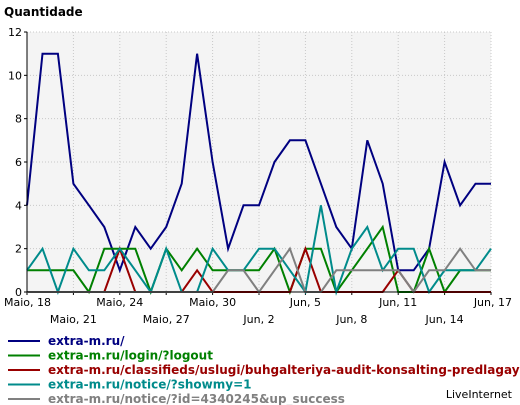 This screenshot has height=405, width=520. What do you see at coordinates (73, 319) in the screenshot?
I see `x-tick-label: Maio, 21` at bounding box center [73, 319].